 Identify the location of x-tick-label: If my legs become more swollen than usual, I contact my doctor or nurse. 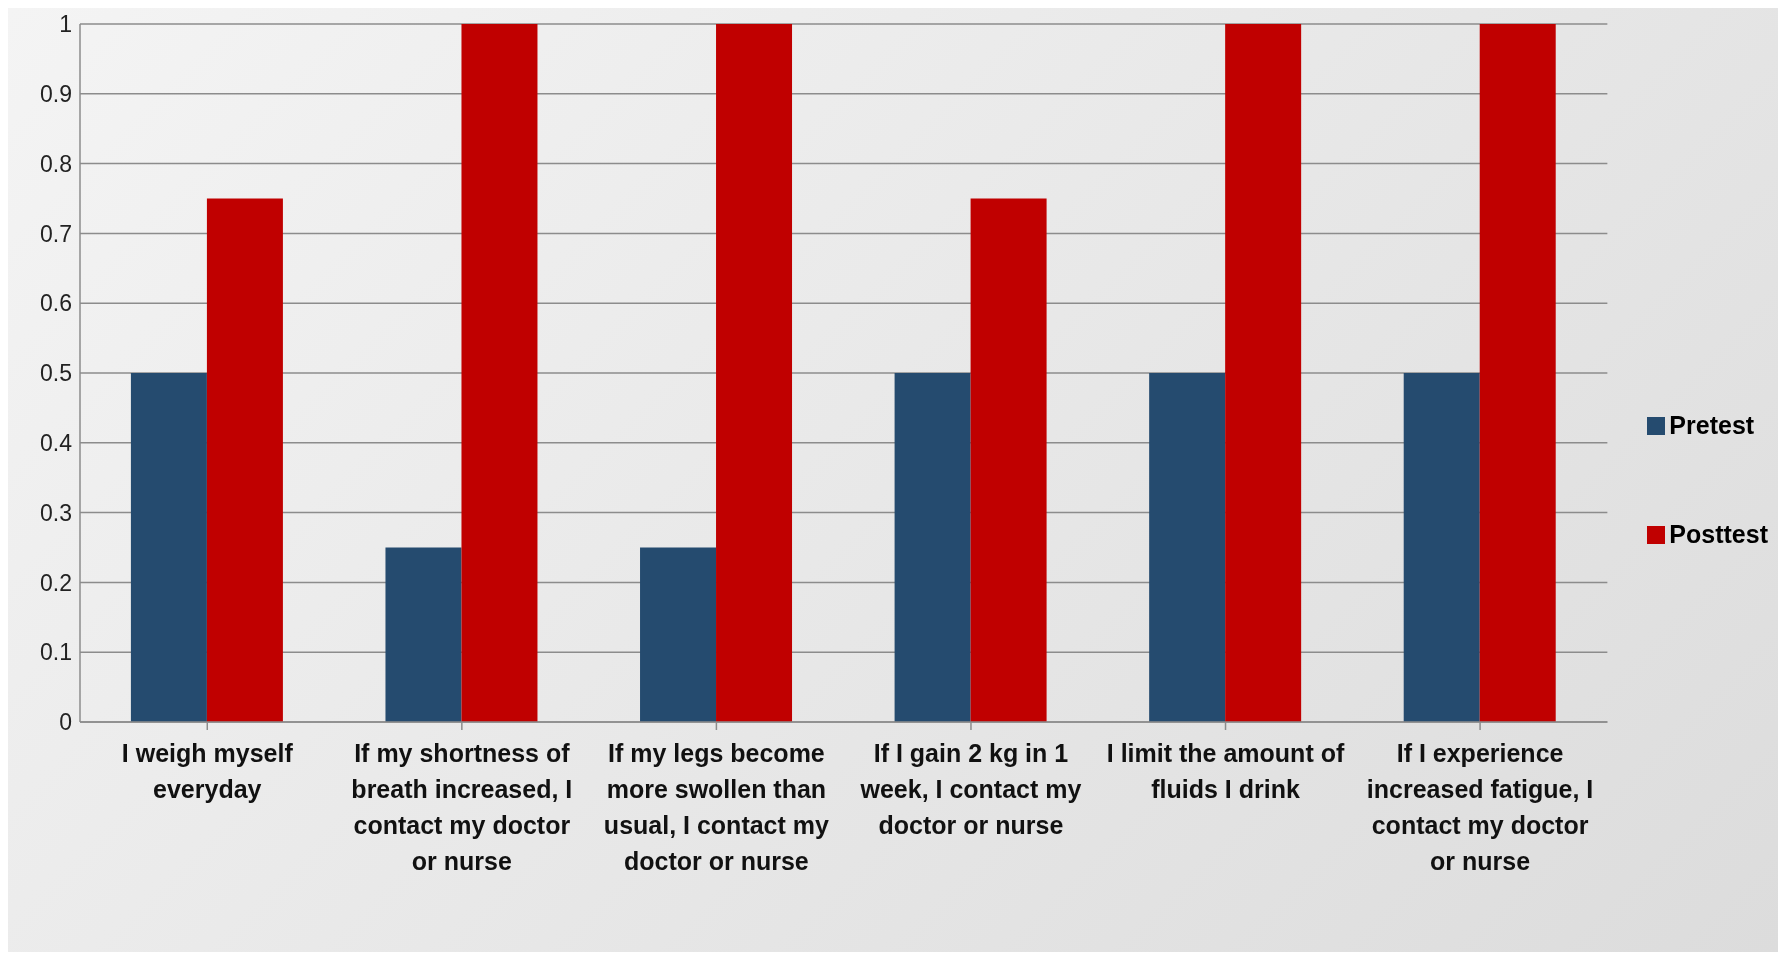
(716, 807).